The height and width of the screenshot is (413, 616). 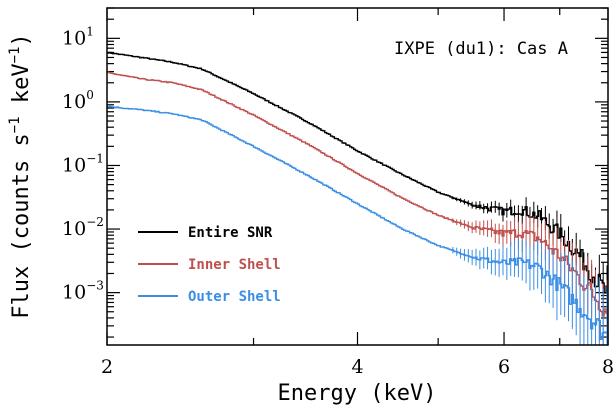 I want to click on legend-item-entire-snr: Entire SNR, so click(x=205, y=233).